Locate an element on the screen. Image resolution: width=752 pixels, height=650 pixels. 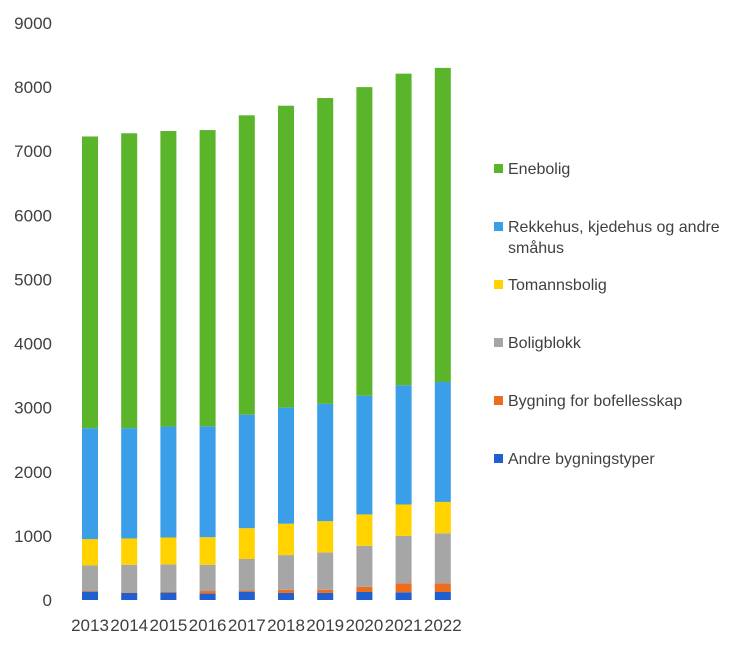
x-tick-label: 2021 is located at coordinates (404, 625).